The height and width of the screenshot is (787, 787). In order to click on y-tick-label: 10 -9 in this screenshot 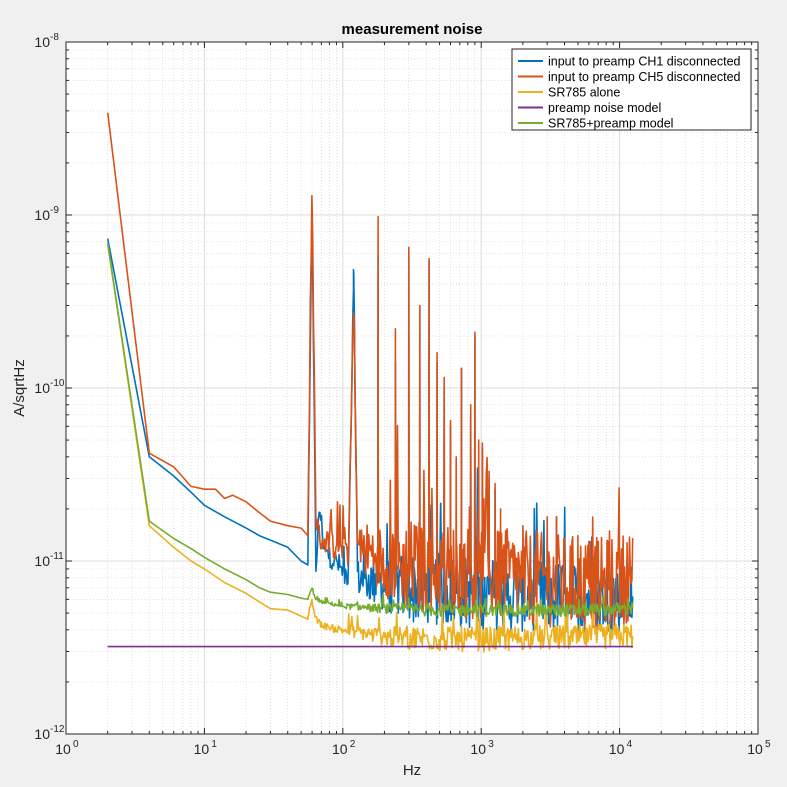, I will do `click(46, 214)`.